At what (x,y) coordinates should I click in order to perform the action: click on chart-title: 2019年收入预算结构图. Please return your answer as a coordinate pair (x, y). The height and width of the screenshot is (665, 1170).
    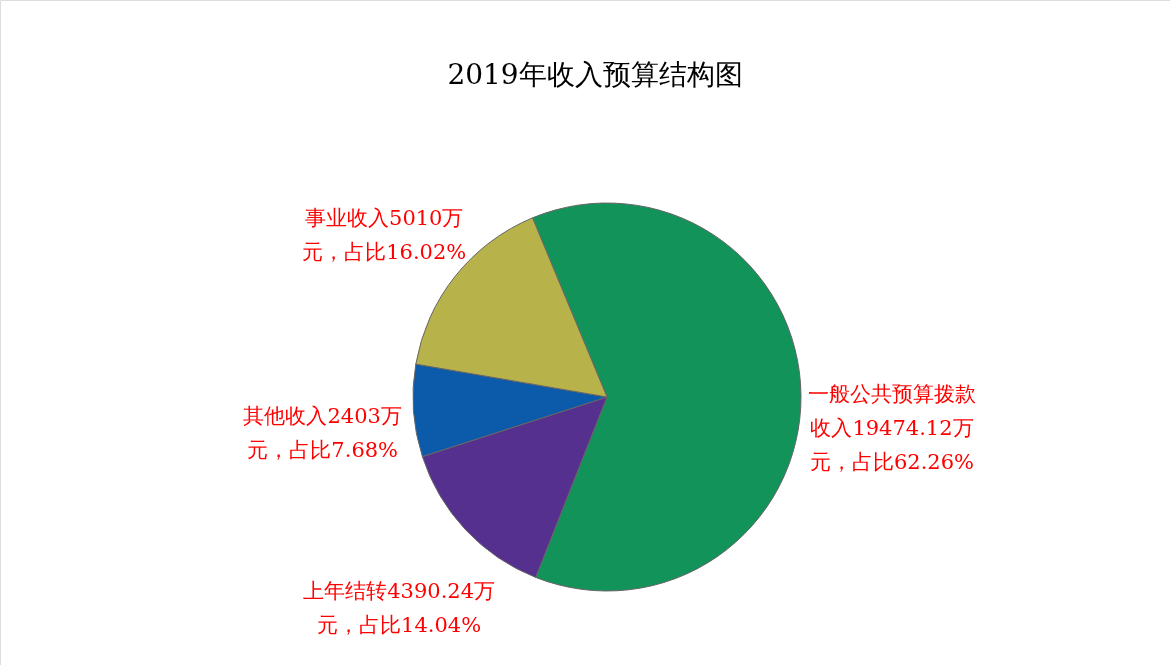
    Looking at the image, I should click on (595, 74).